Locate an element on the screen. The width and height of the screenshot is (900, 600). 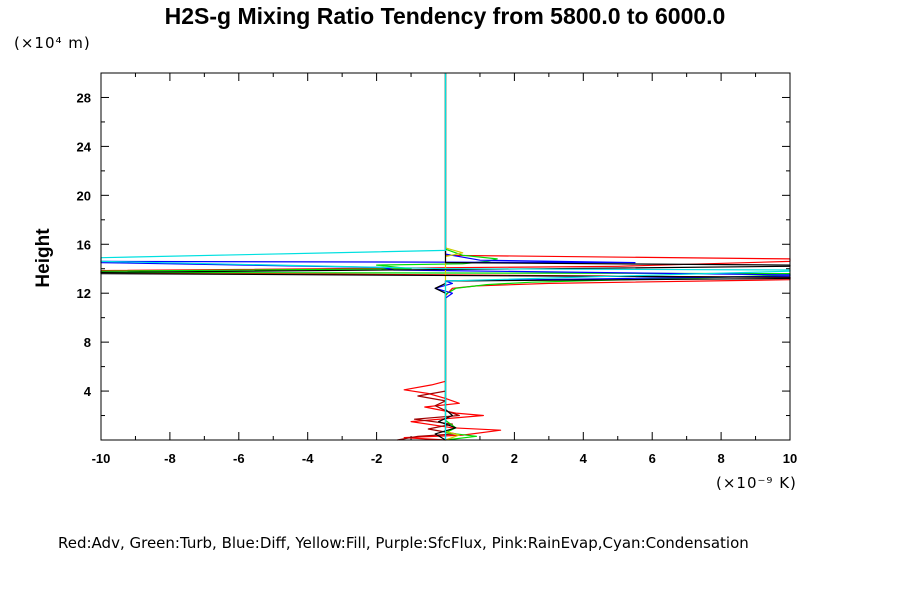
y-tick-label: 28 is located at coordinates (84, 97).